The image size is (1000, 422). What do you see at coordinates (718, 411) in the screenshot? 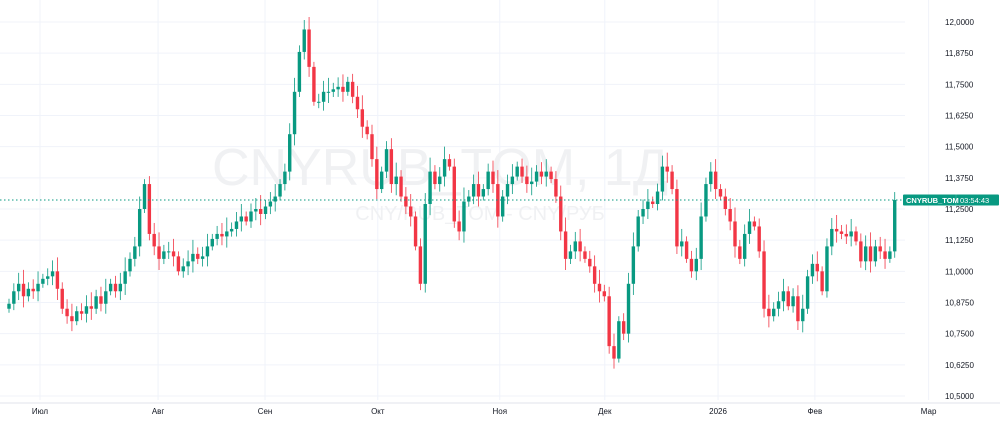
I see `time-tick-label: 2026` at bounding box center [718, 411].